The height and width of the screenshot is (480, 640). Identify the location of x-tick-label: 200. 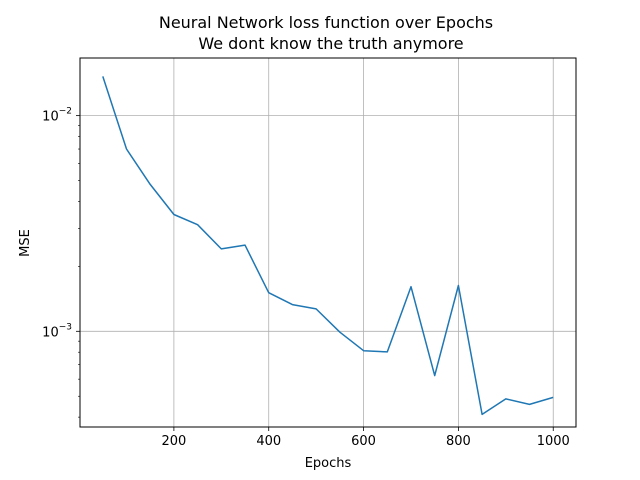
(173, 441).